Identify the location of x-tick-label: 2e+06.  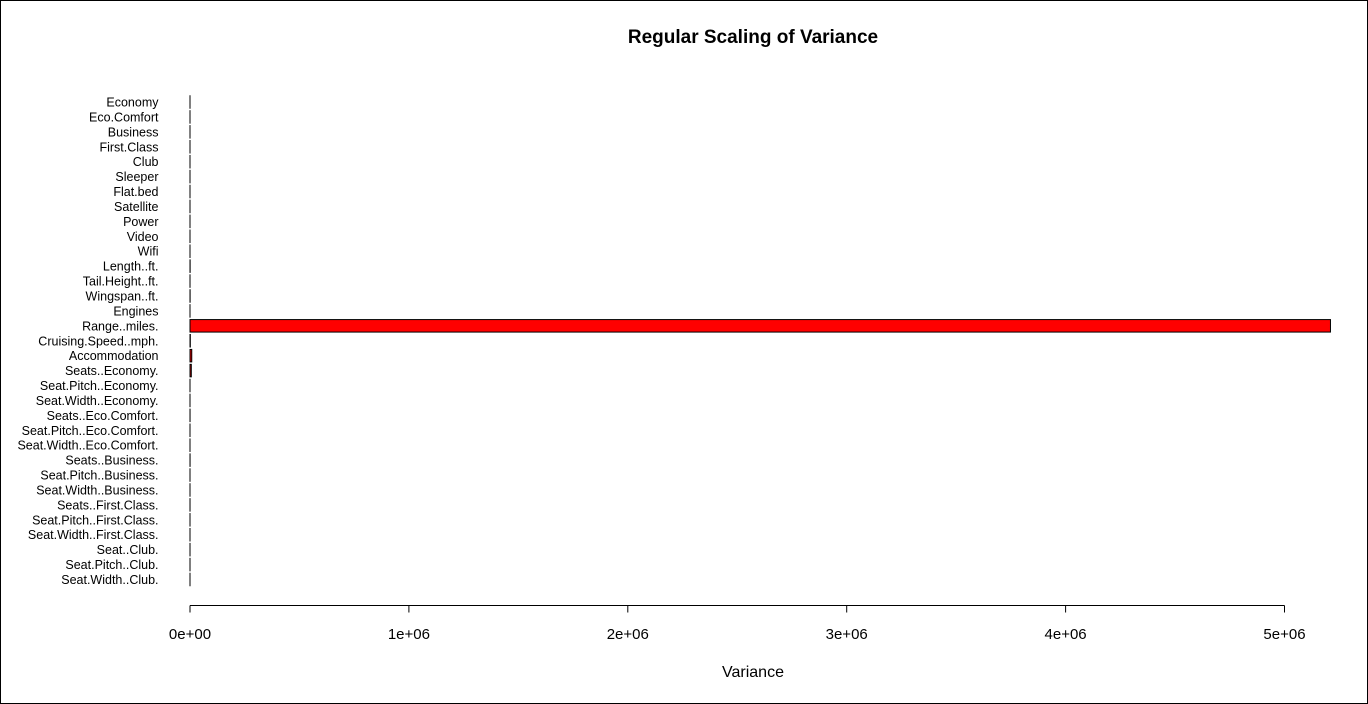
(628, 634).